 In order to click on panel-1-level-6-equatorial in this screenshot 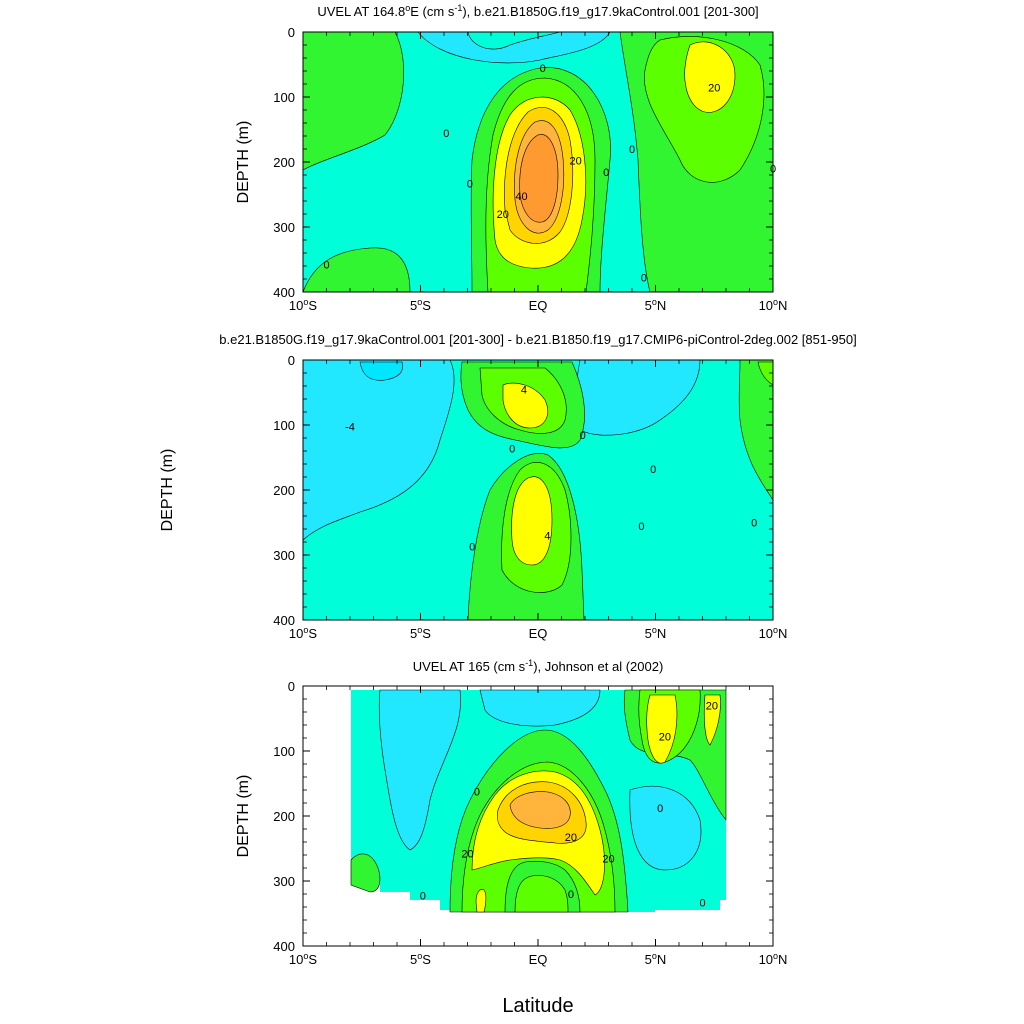, I will do `click(539, 178)`.